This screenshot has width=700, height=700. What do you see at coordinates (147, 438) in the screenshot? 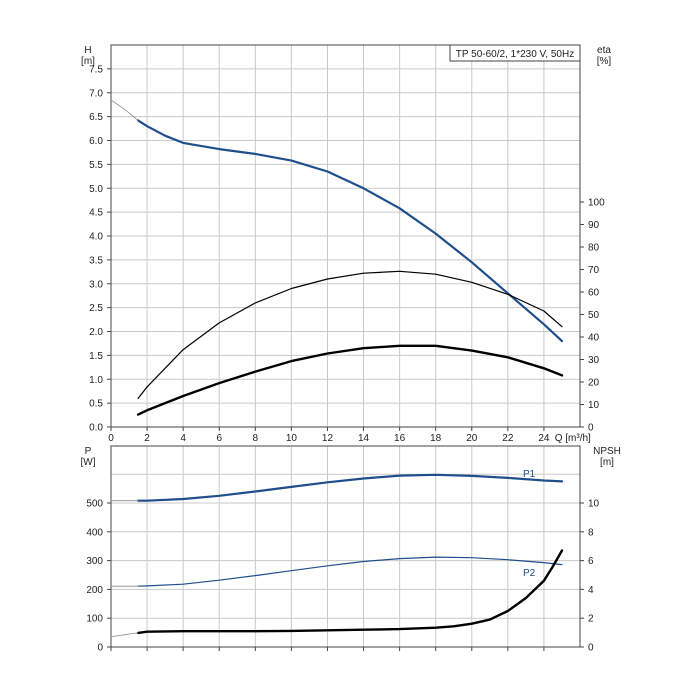
I see `top-x-tick-label: 2` at bounding box center [147, 438].